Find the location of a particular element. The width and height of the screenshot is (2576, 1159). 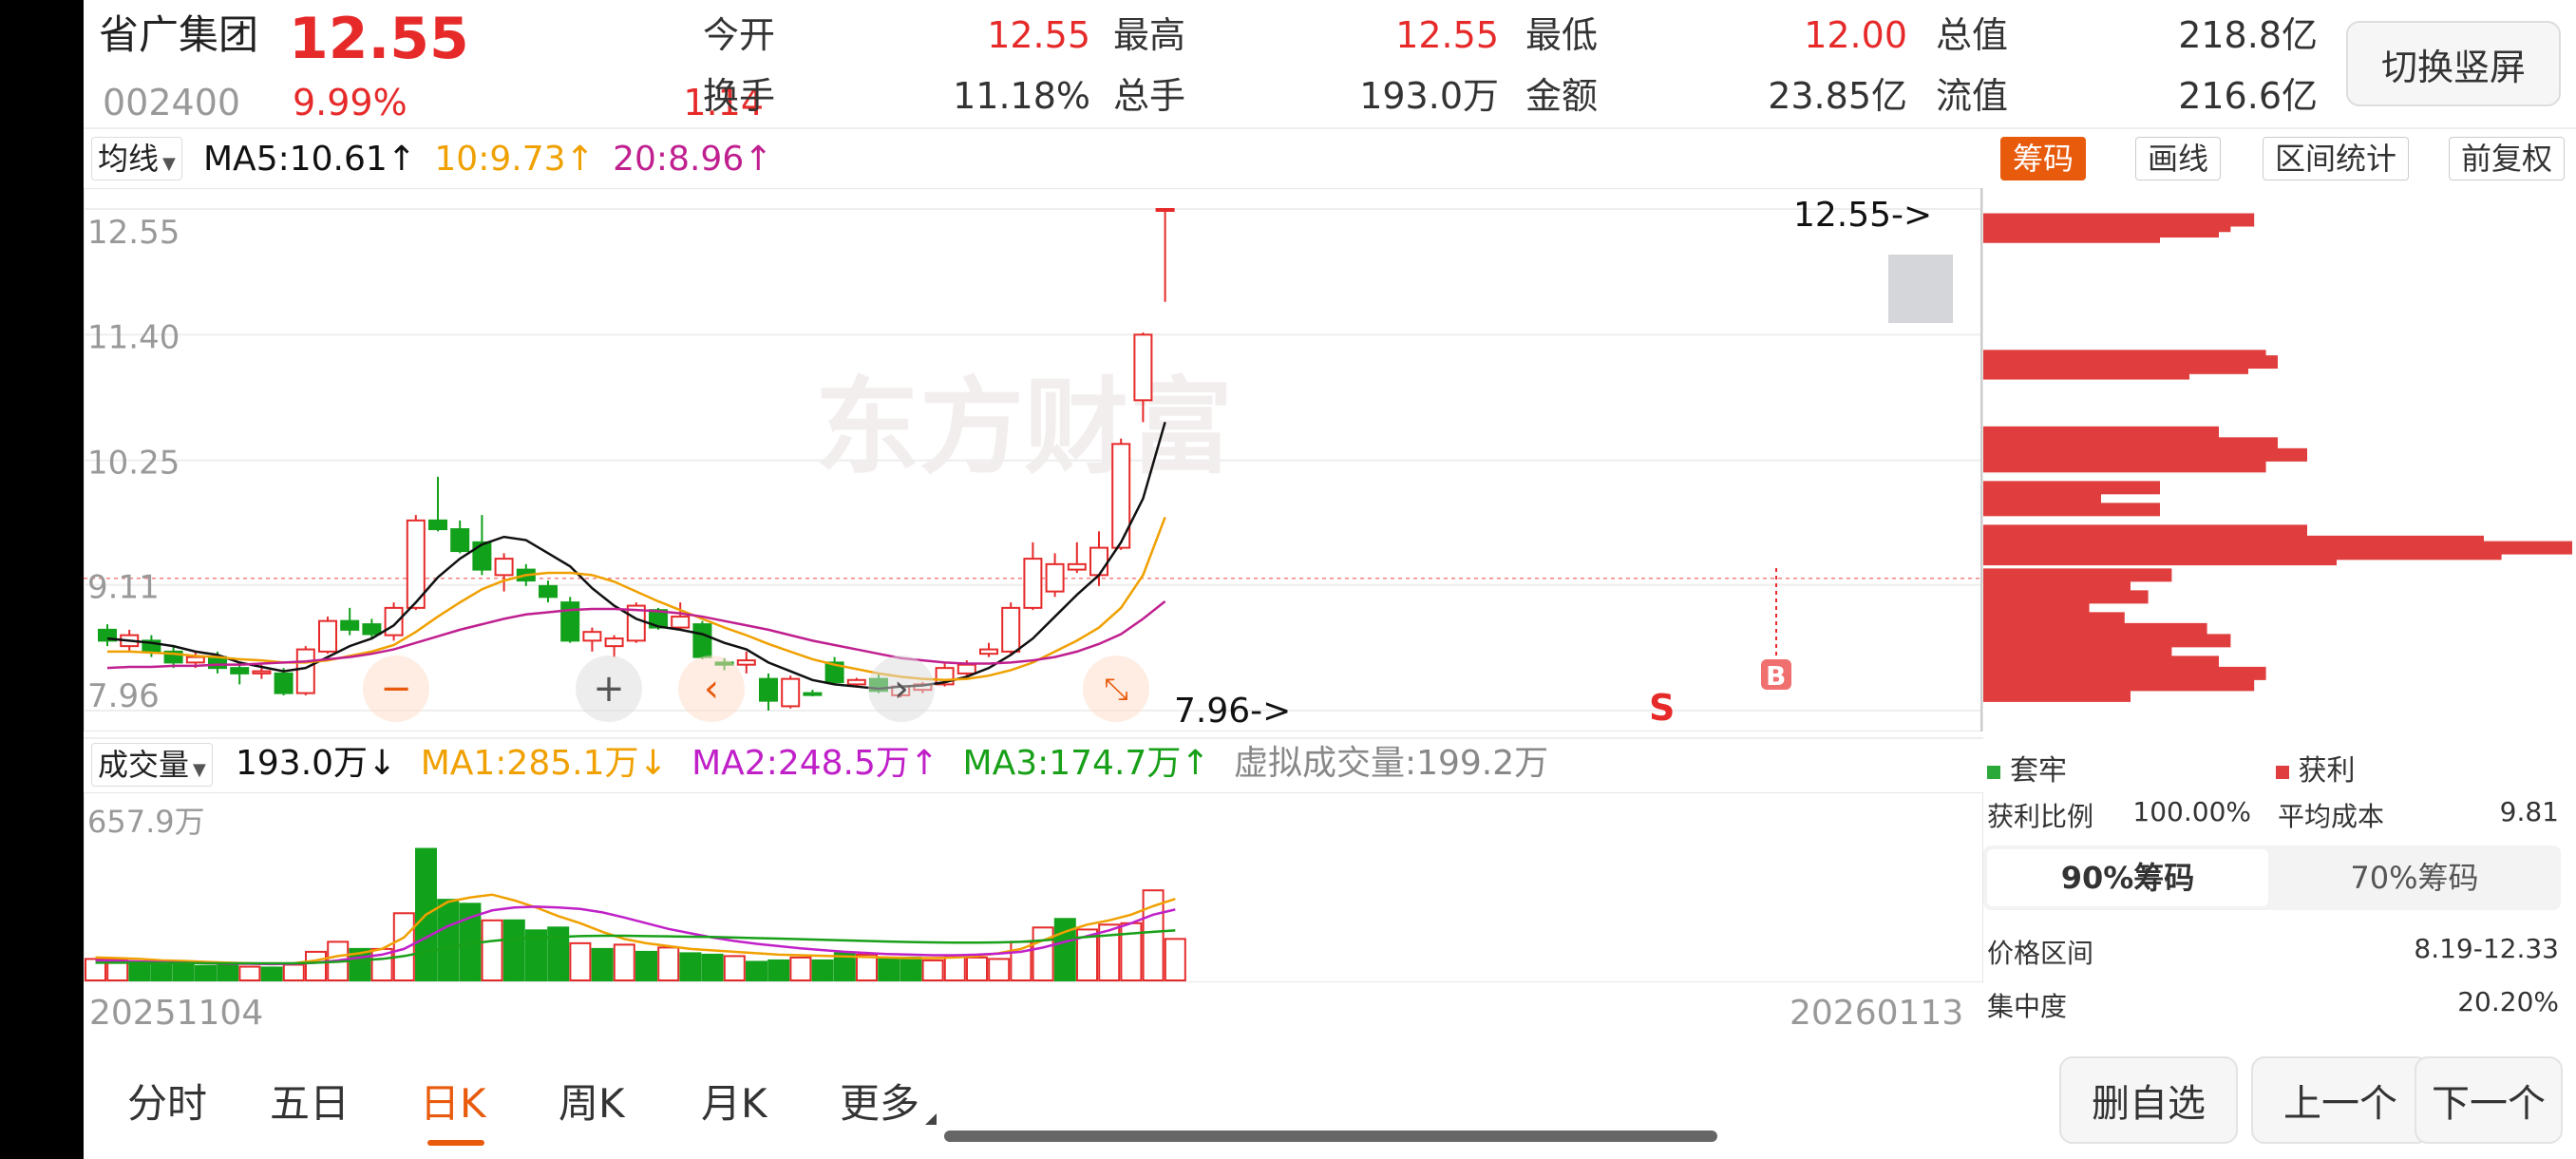

scroll-left-button: ‹ is located at coordinates (711, 689).